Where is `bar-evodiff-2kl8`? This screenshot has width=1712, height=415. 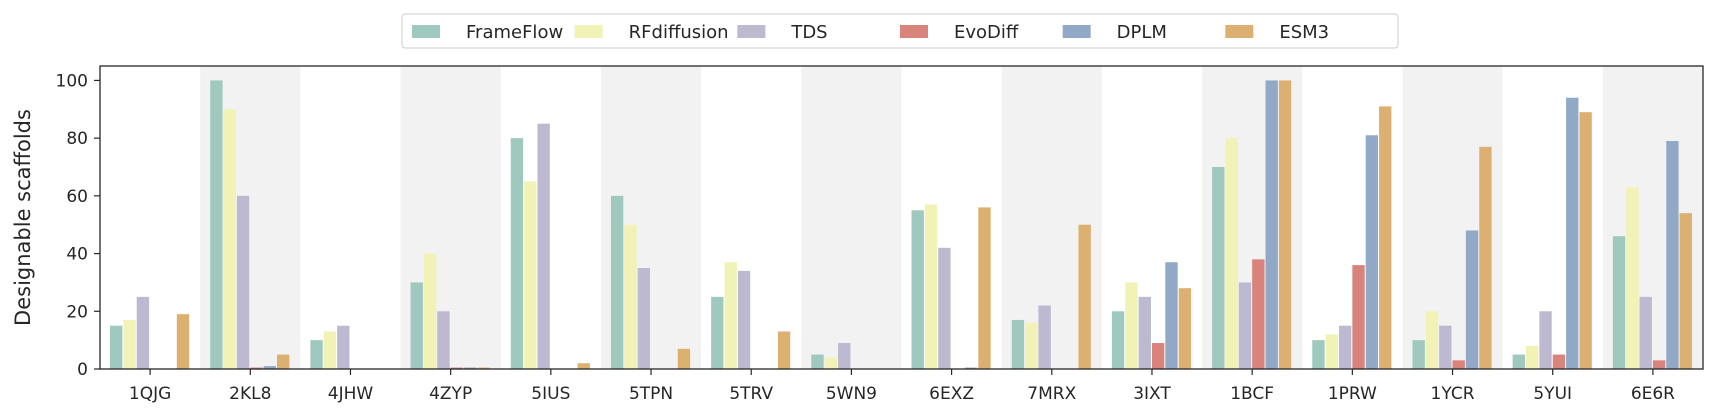 bar-evodiff-2kl8 is located at coordinates (256, 368).